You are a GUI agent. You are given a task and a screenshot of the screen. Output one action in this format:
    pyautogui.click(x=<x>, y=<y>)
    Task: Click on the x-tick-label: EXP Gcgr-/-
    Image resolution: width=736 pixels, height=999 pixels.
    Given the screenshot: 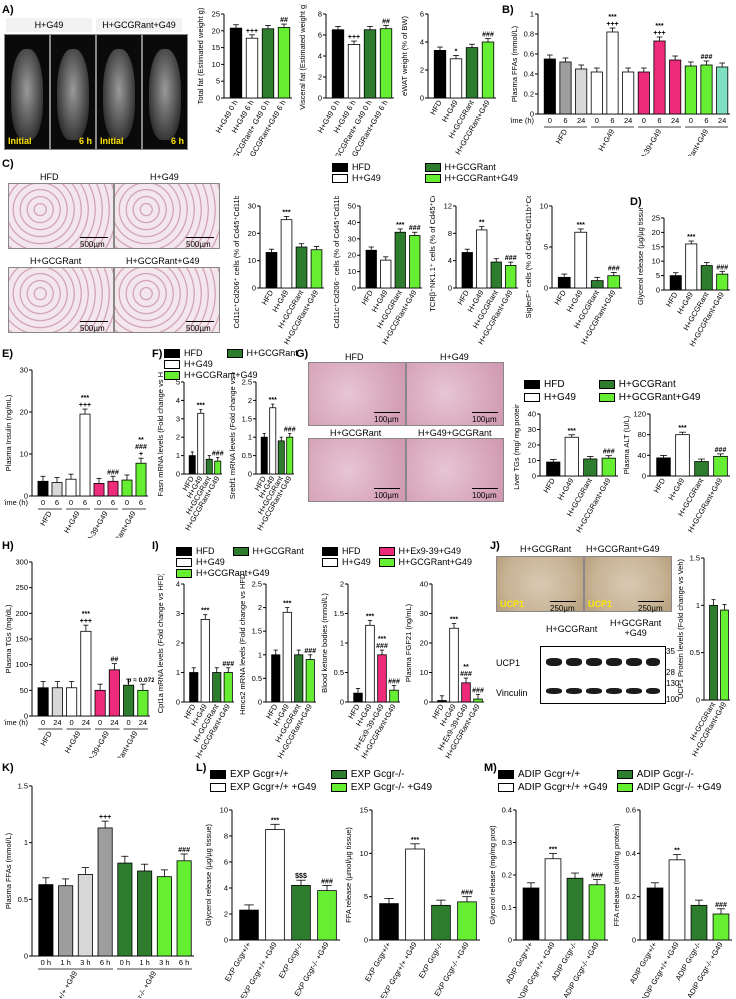 What is the action you would take?
    pyautogui.click(x=291, y=960)
    